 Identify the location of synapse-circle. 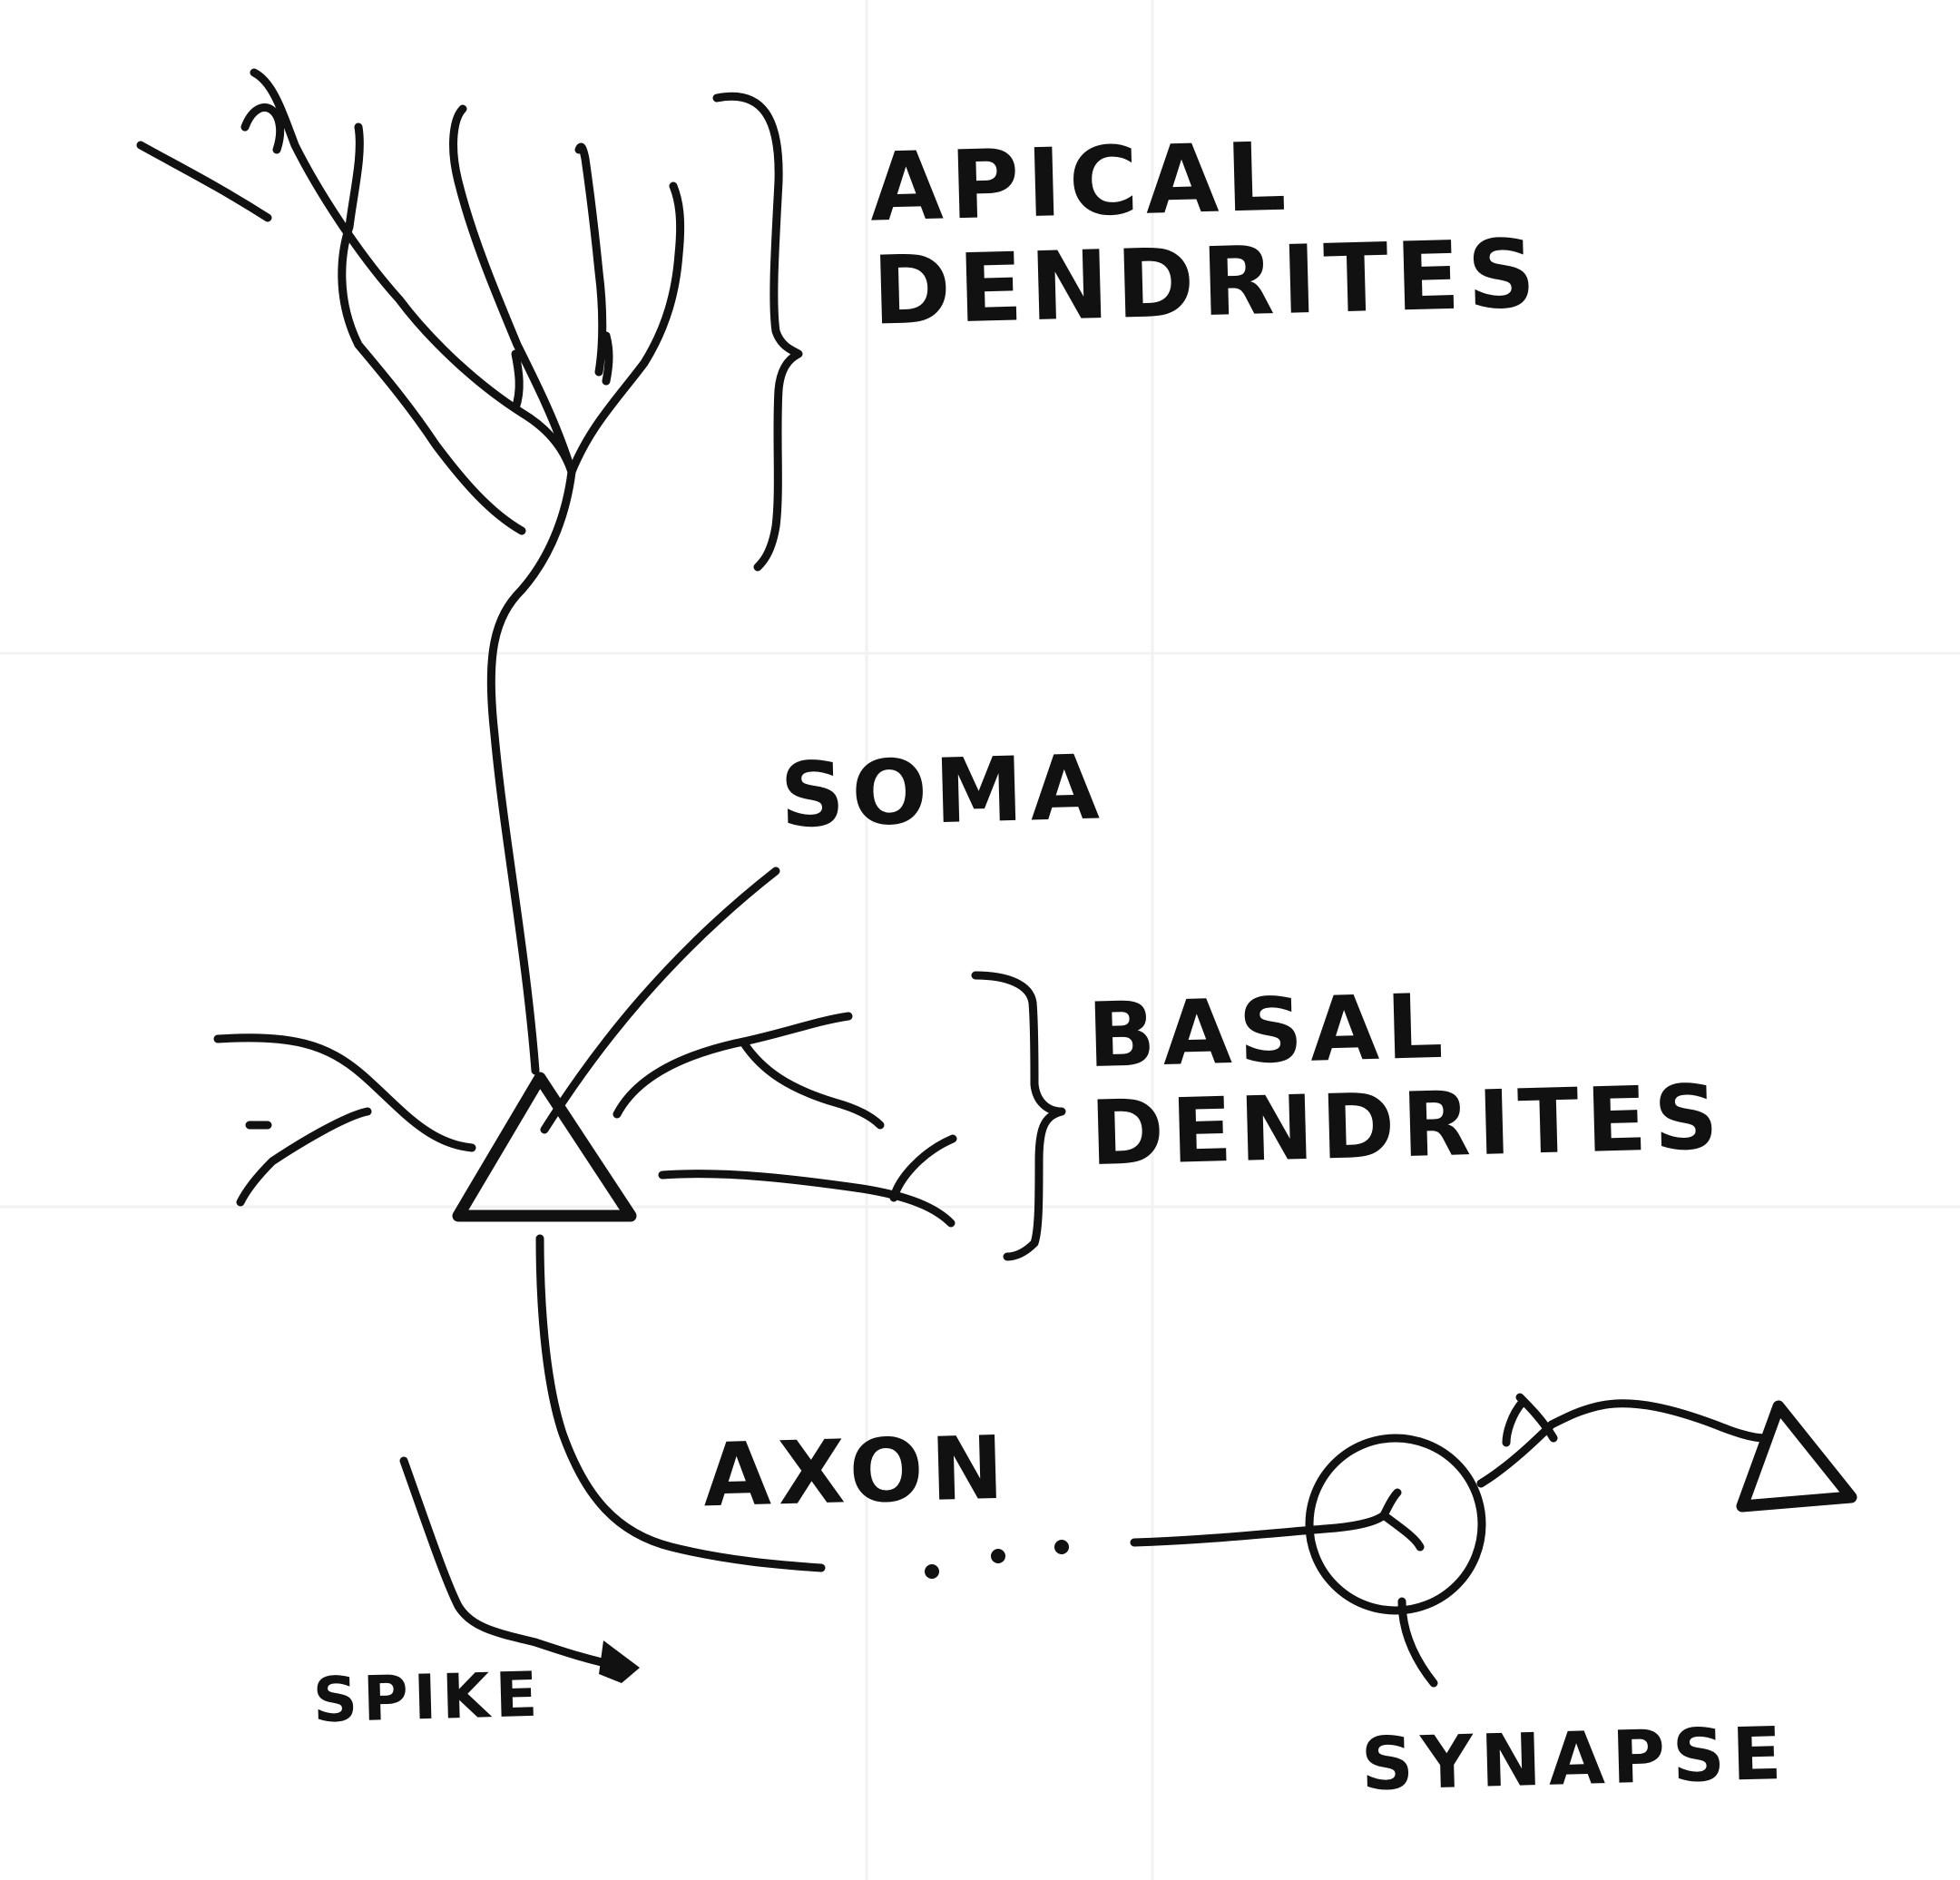
(1395, 1524).